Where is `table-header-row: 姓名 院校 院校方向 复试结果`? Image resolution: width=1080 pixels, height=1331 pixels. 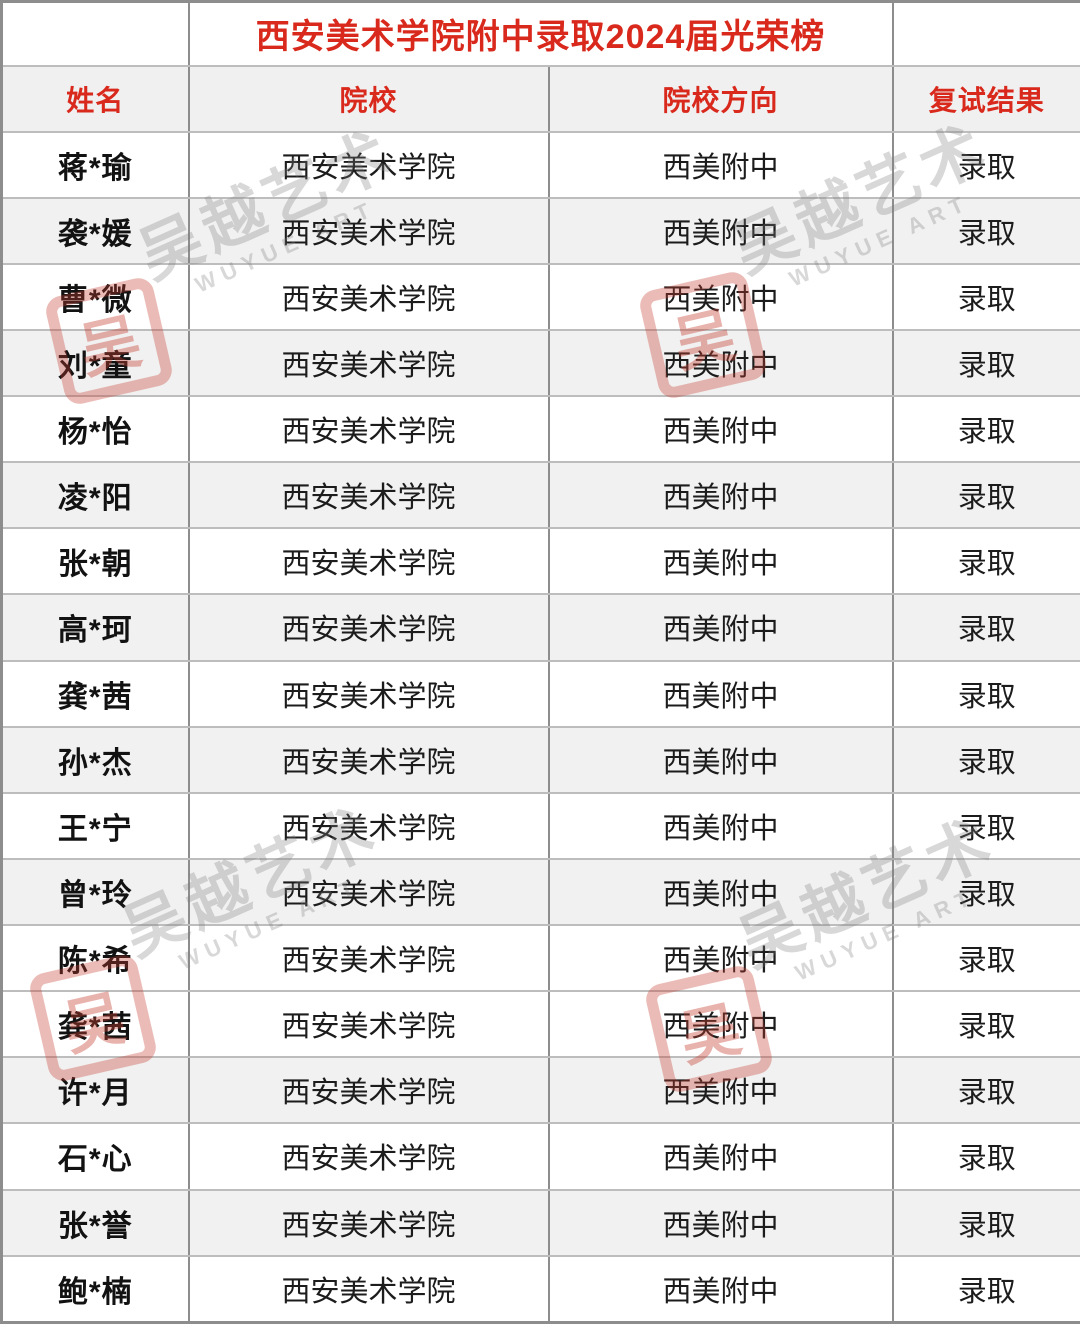 table-header-row: 姓名 院校 院校方向 复试结果 is located at coordinates (540, 98).